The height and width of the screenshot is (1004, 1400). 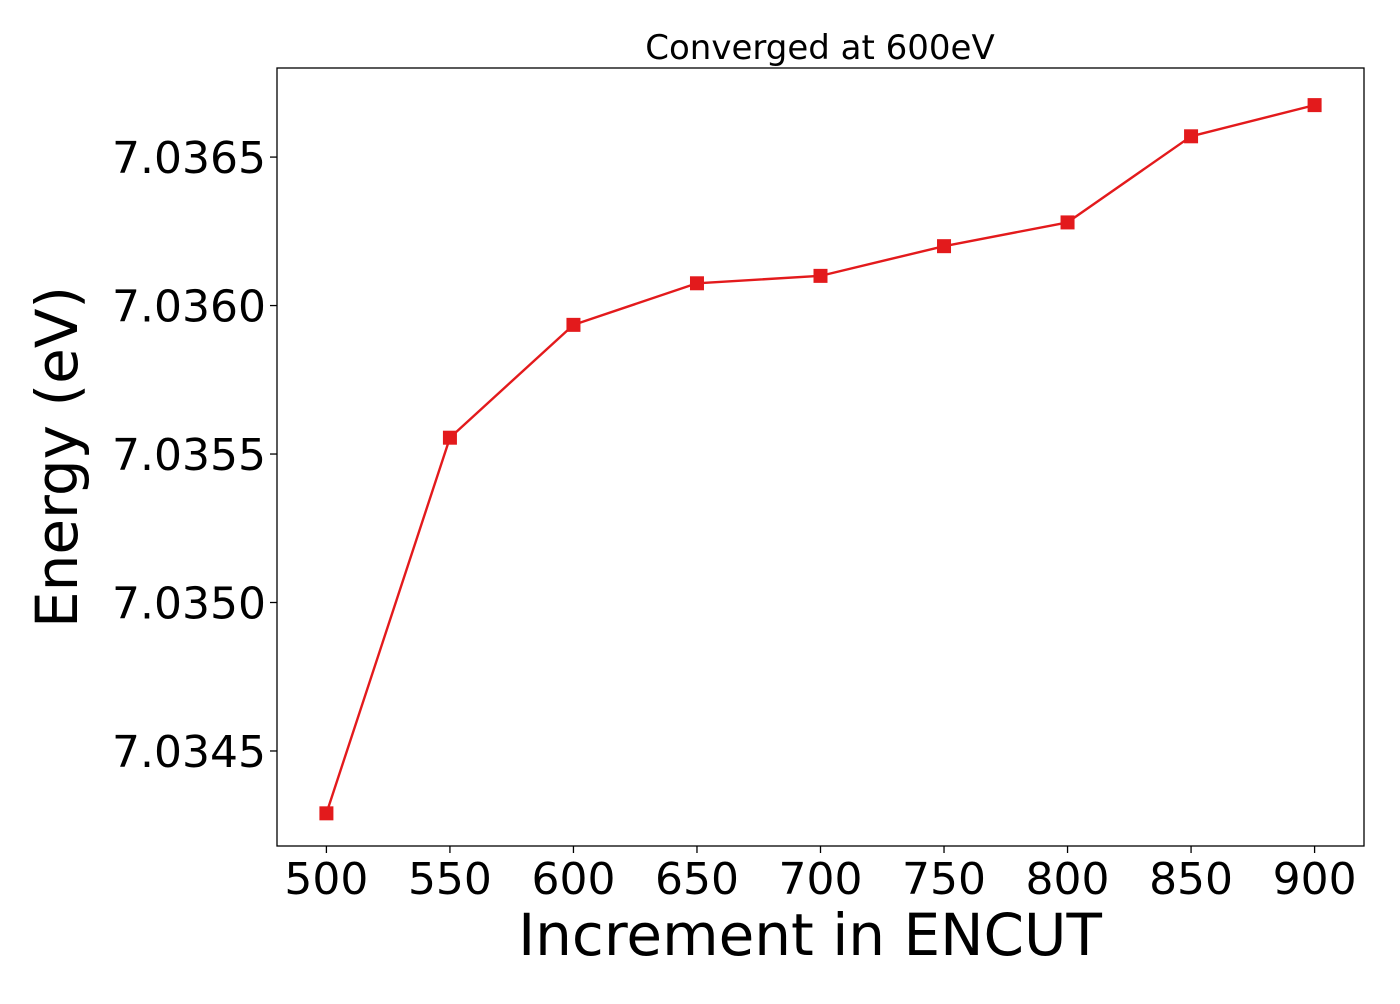 I want to click on y-axis-ticks: 7.0345 7.0350 7.0355 7.0360 7.0365, so click(x=194, y=455).